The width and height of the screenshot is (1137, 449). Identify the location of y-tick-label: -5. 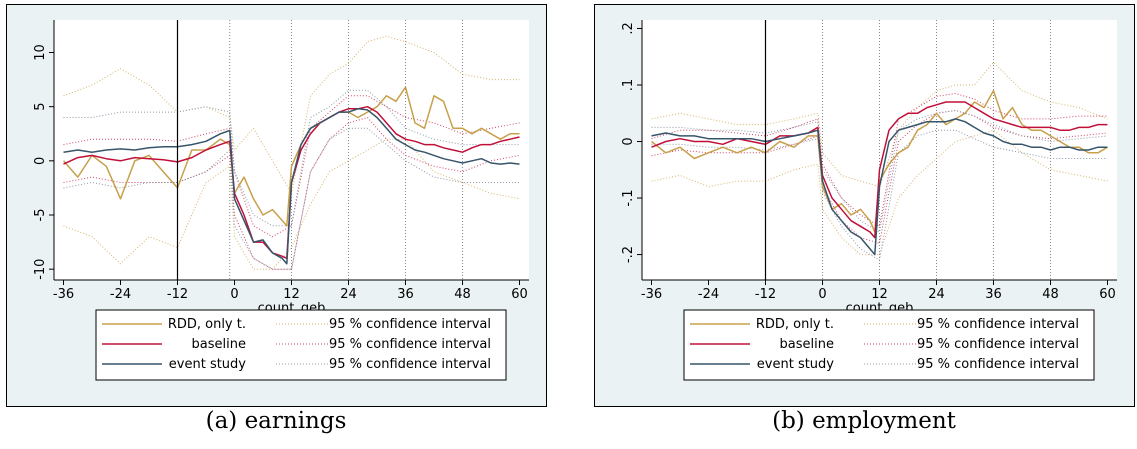
(40, 215).